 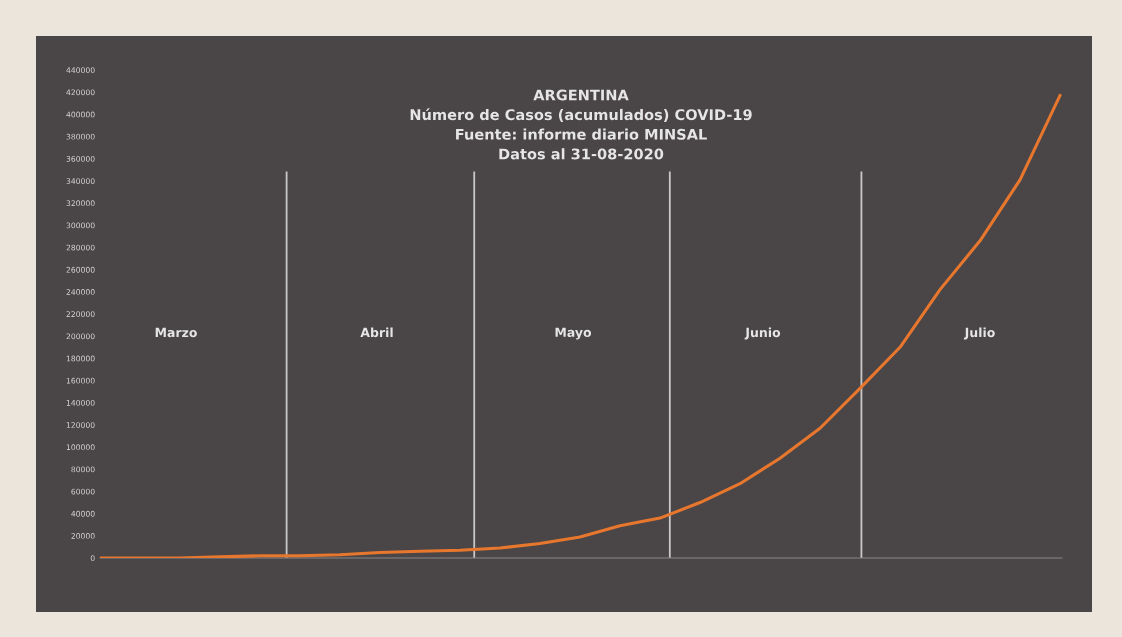 What do you see at coordinates (762, 333) in the screenshot?
I see `annotation: Junio` at bounding box center [762, 333].